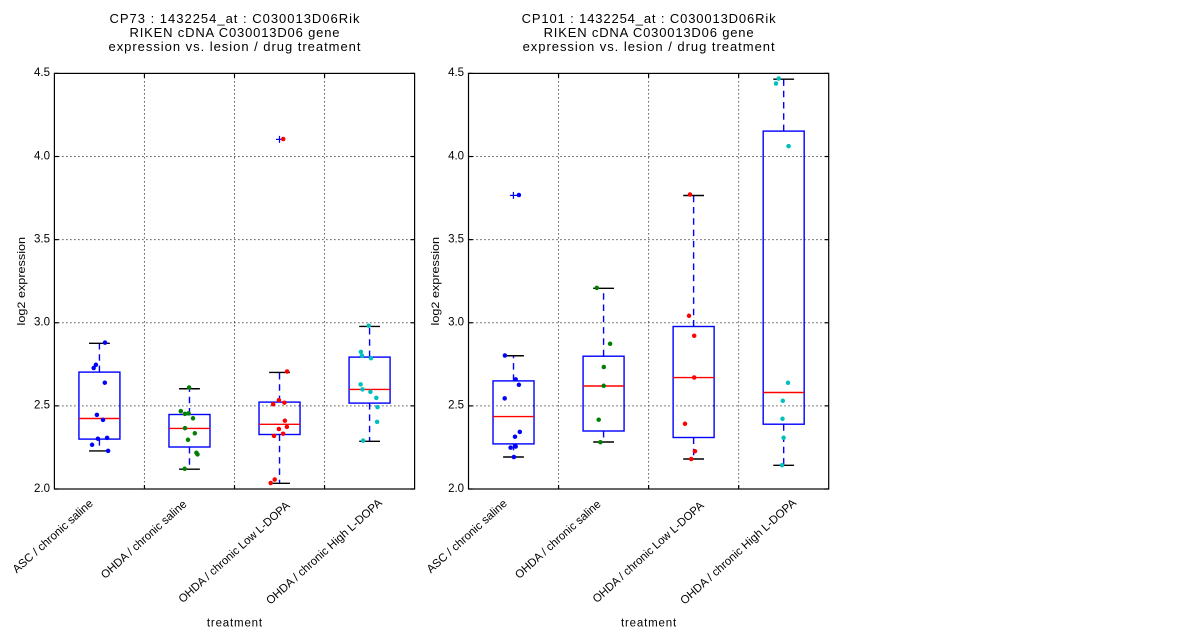 This screenshot has height=640, width=1200. What do you see at coordinates (649, 18) in the screenshot?
I see `svg-text:CP101 : 1432254_at : C030013D0: CP101 : 1432254_at : C030013D06Rik` at bounding box center [649, 18].